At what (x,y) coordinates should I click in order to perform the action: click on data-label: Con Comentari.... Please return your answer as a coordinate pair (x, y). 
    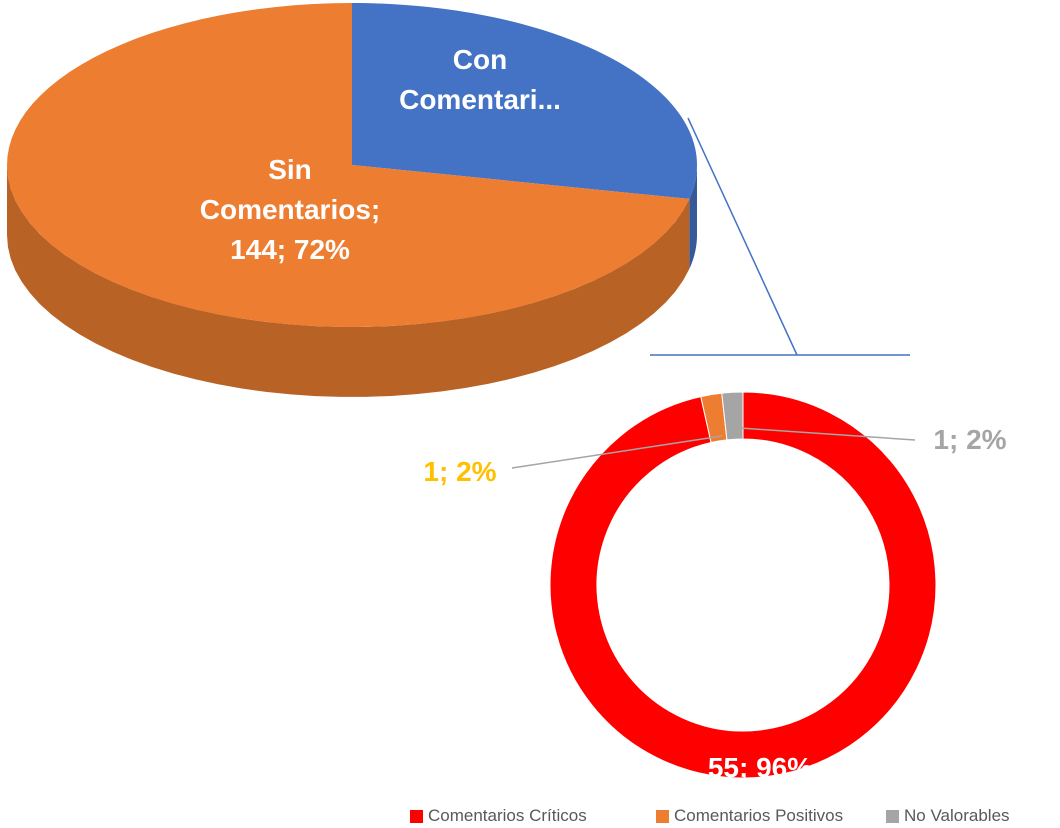
    Looking at the image, I should click on (480, 79).